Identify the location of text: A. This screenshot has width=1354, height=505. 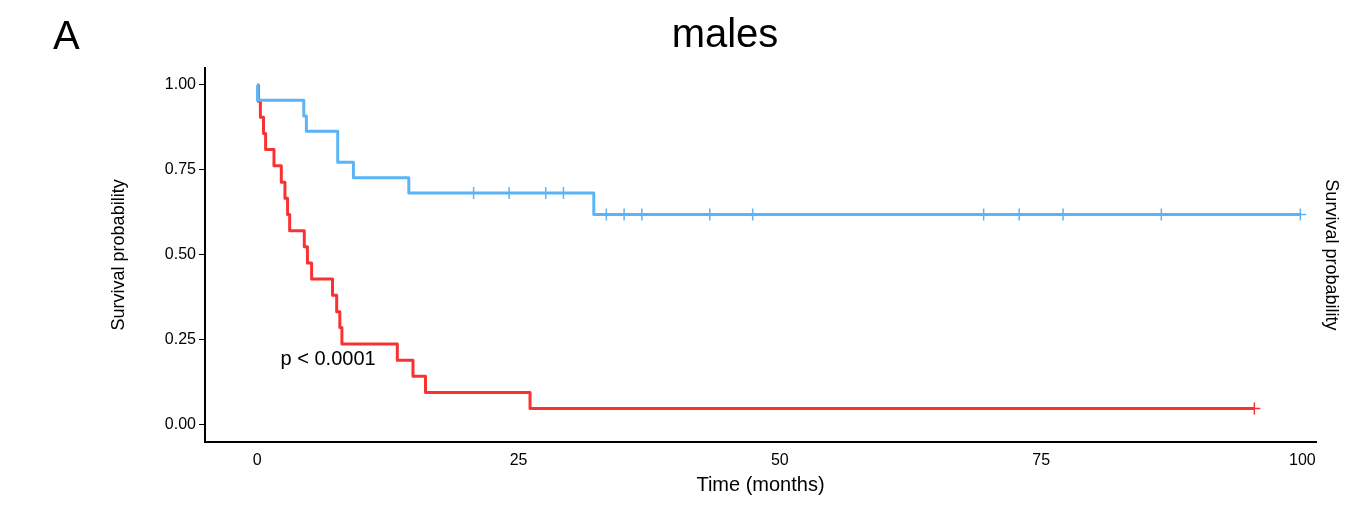
(66, 35).